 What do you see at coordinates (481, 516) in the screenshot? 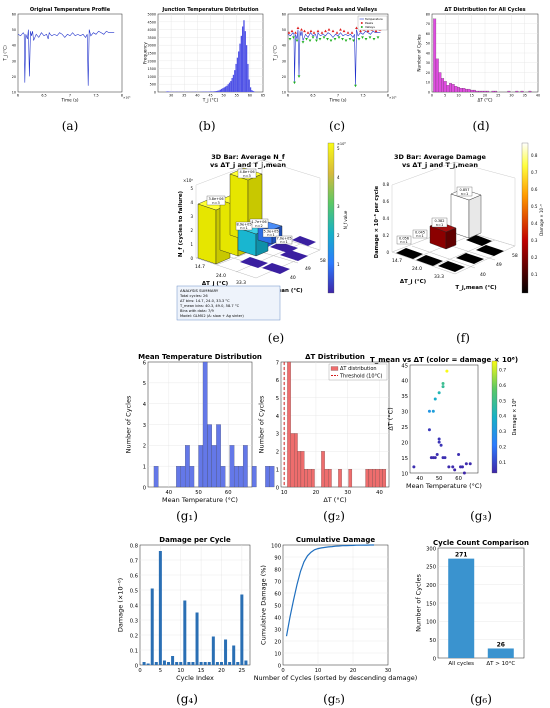
I see `caption-g3: (g₃)` at bounding box center [481, 516].